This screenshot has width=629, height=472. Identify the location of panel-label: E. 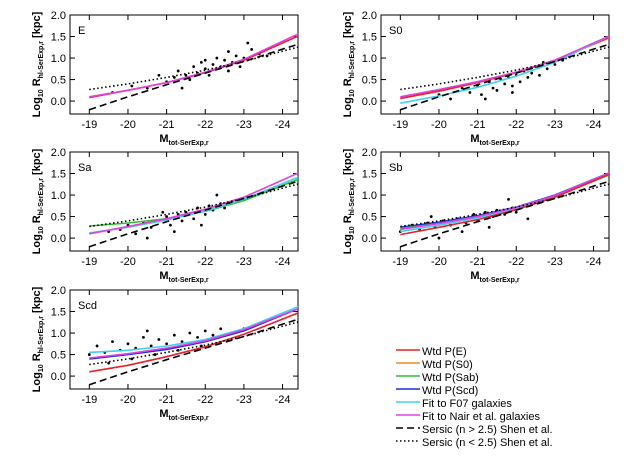
(81, 31).